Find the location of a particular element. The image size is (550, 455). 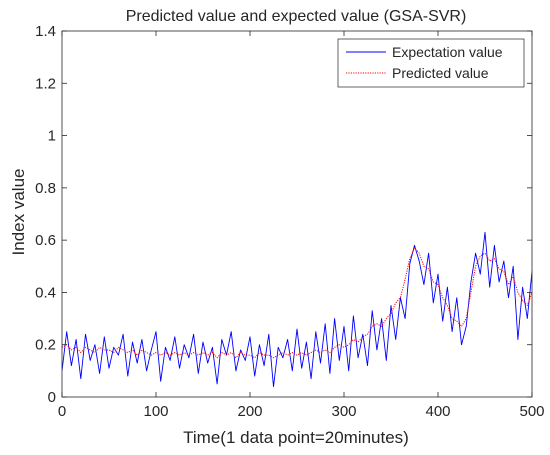

legend-box is located at coordinates (431, 63).